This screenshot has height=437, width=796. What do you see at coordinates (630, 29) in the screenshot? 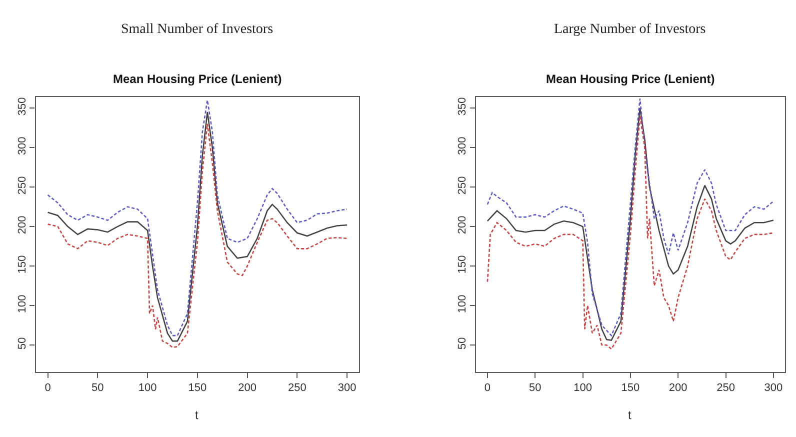
I see `chart-subtitle: Large Number of Investors` at bounding box center [630, 29].